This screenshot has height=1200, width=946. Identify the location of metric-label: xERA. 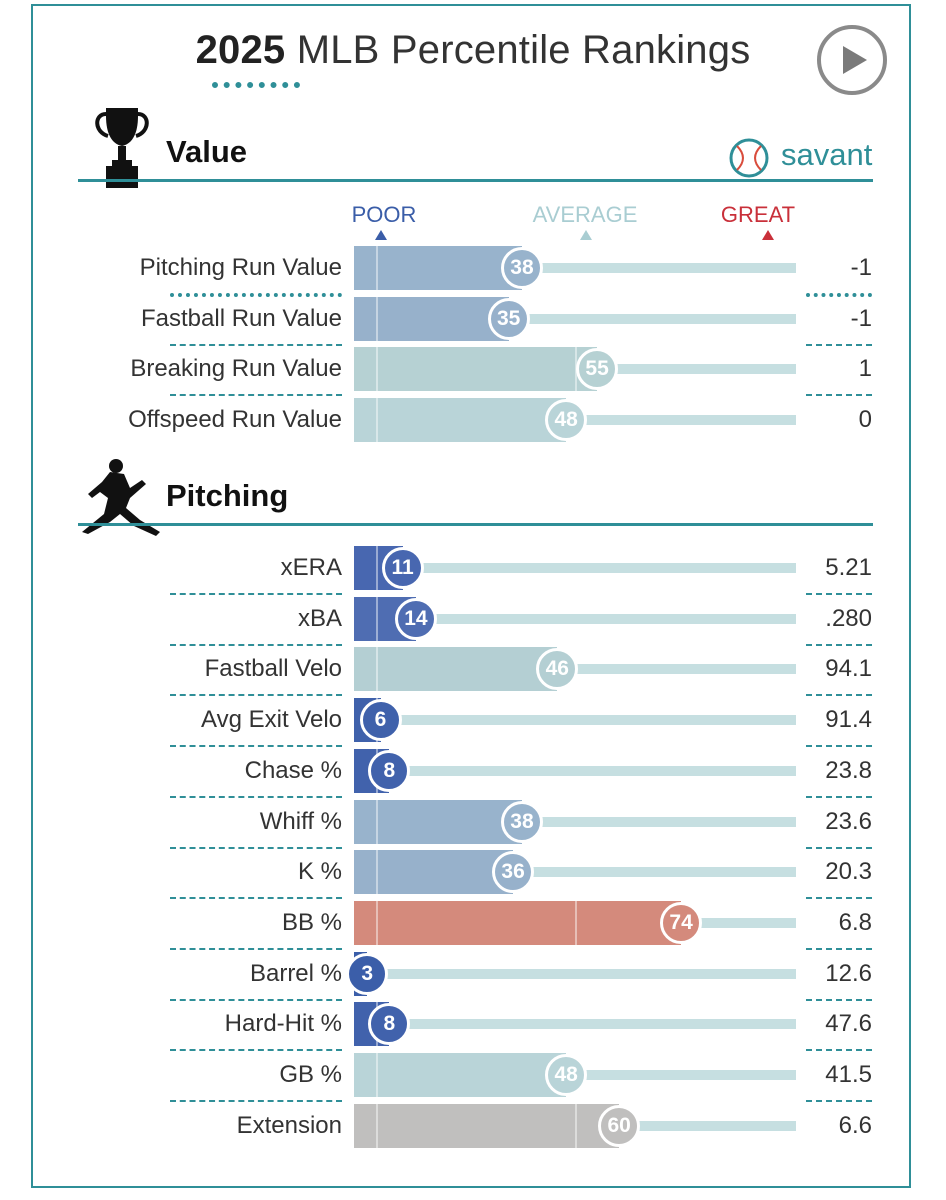
(311, 567).